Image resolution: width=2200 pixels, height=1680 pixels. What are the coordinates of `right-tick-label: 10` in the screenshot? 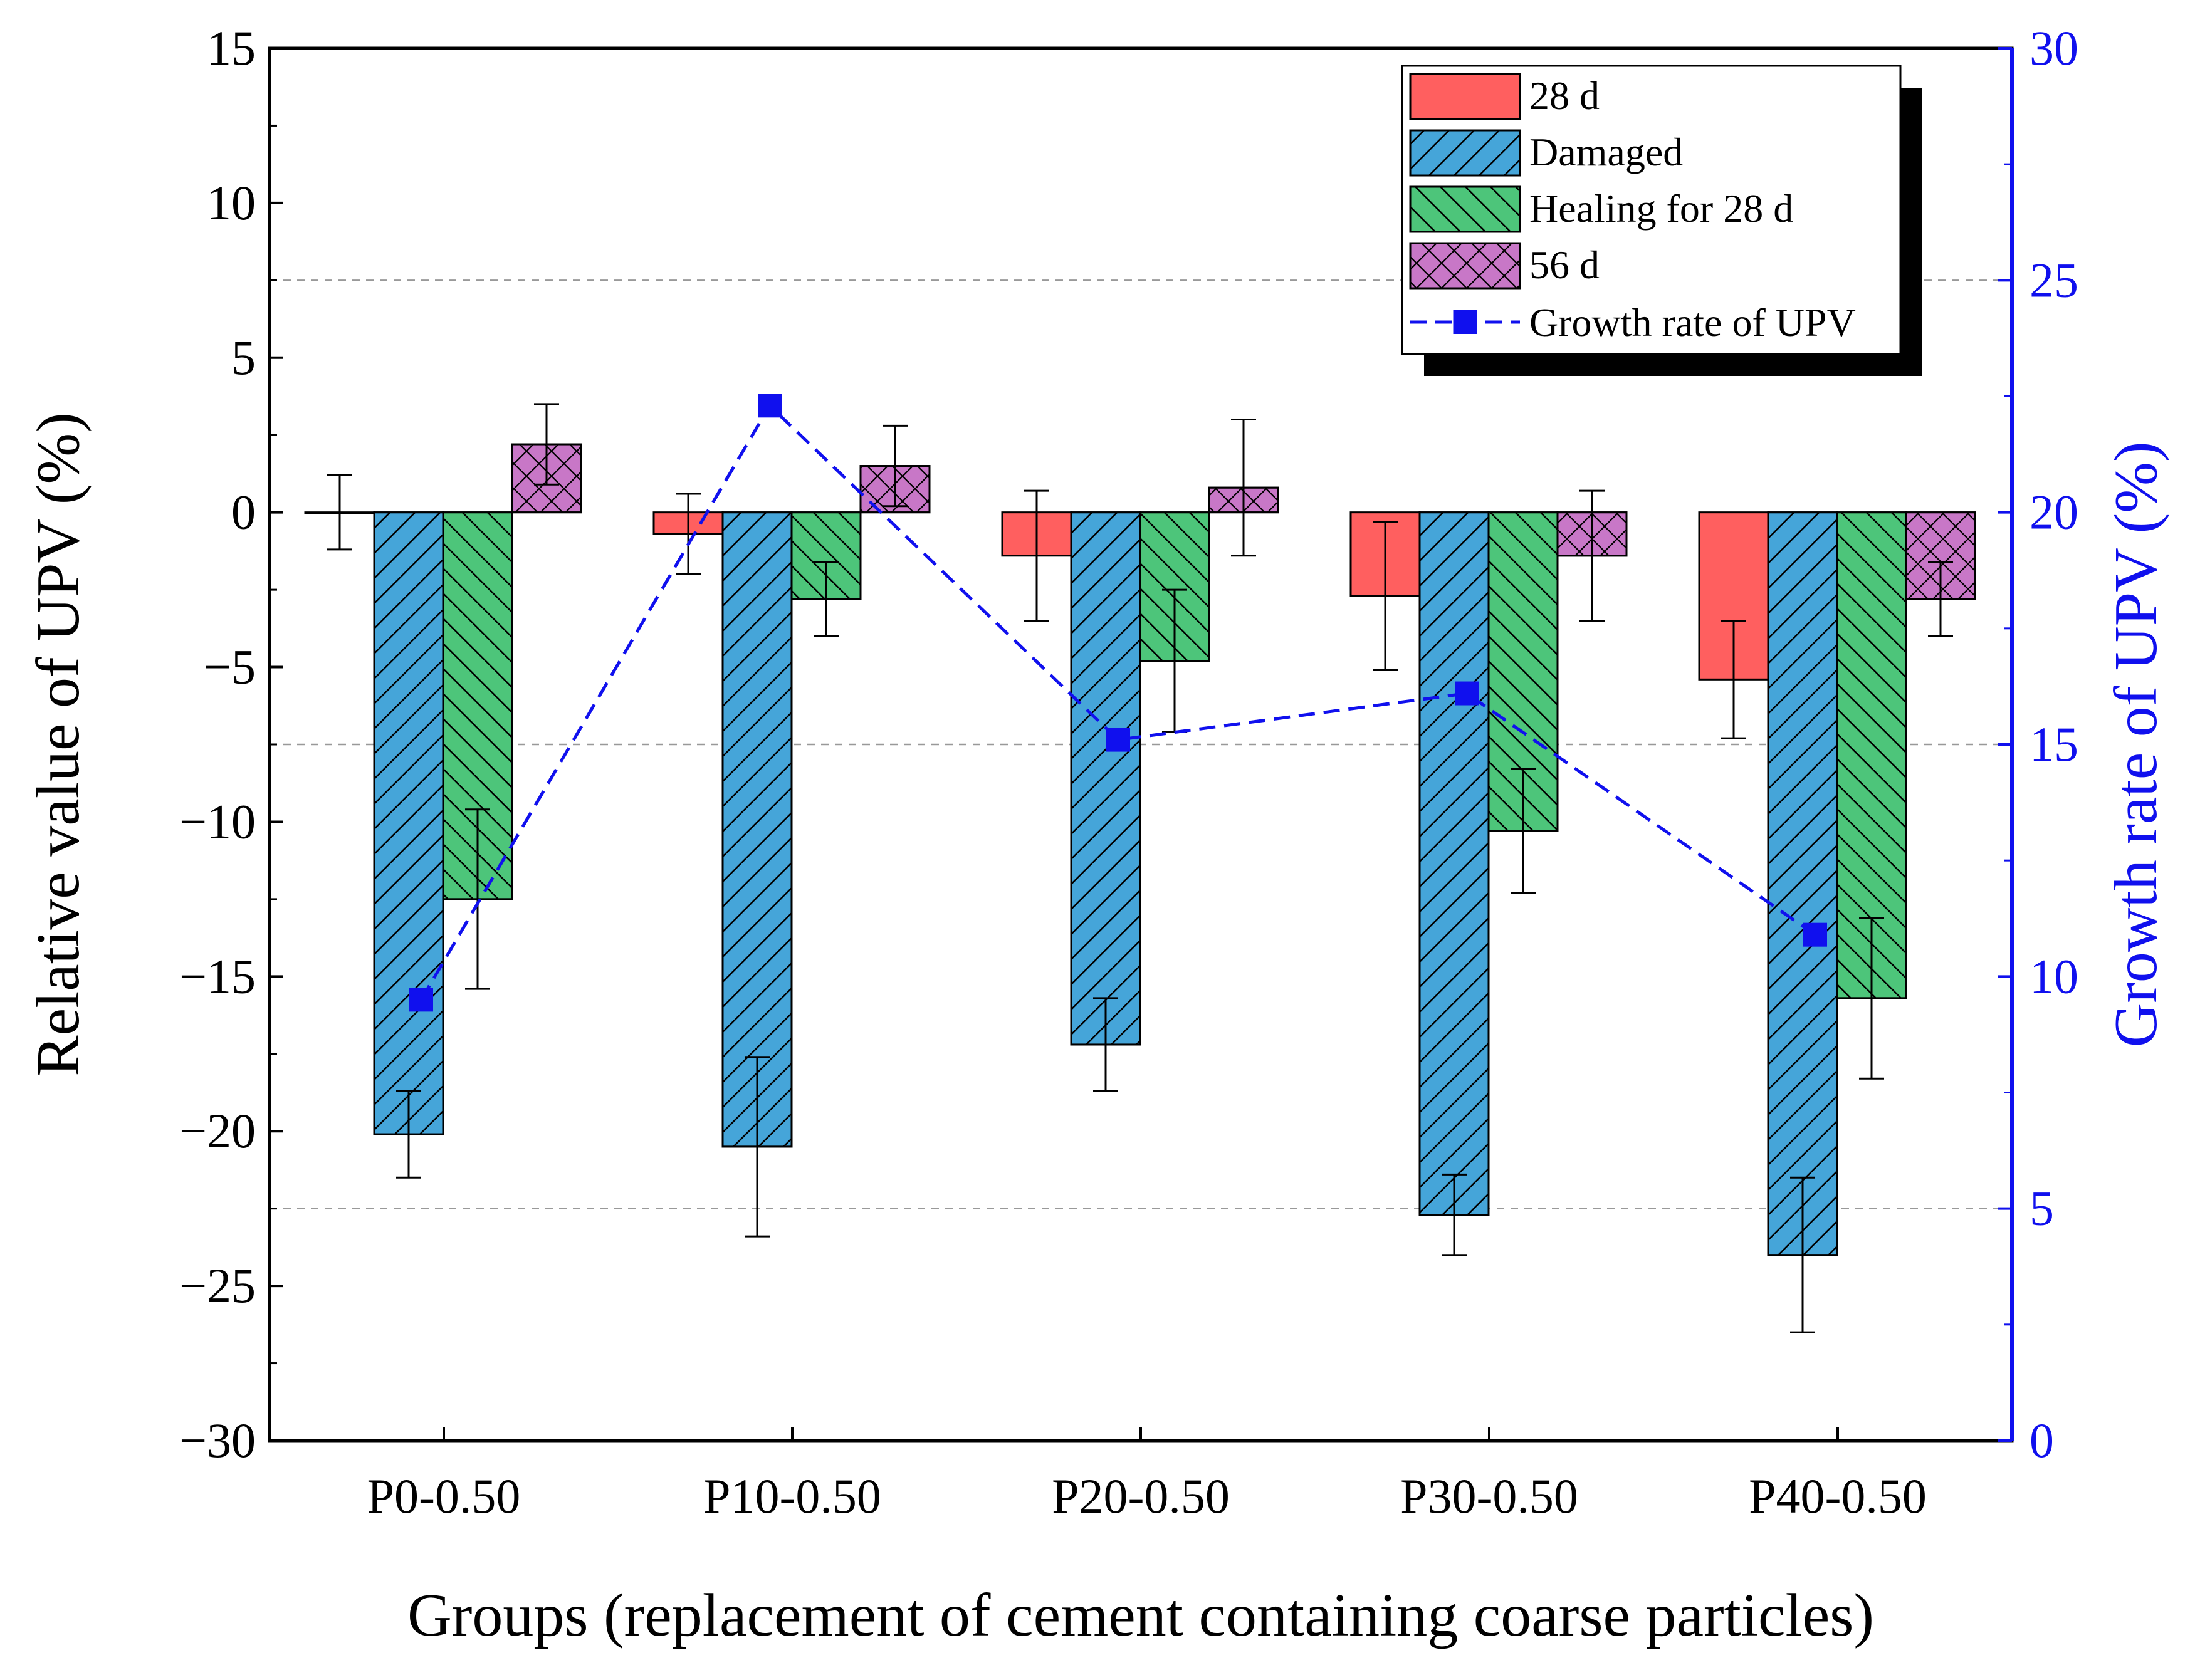 It's located at (2054, 976).